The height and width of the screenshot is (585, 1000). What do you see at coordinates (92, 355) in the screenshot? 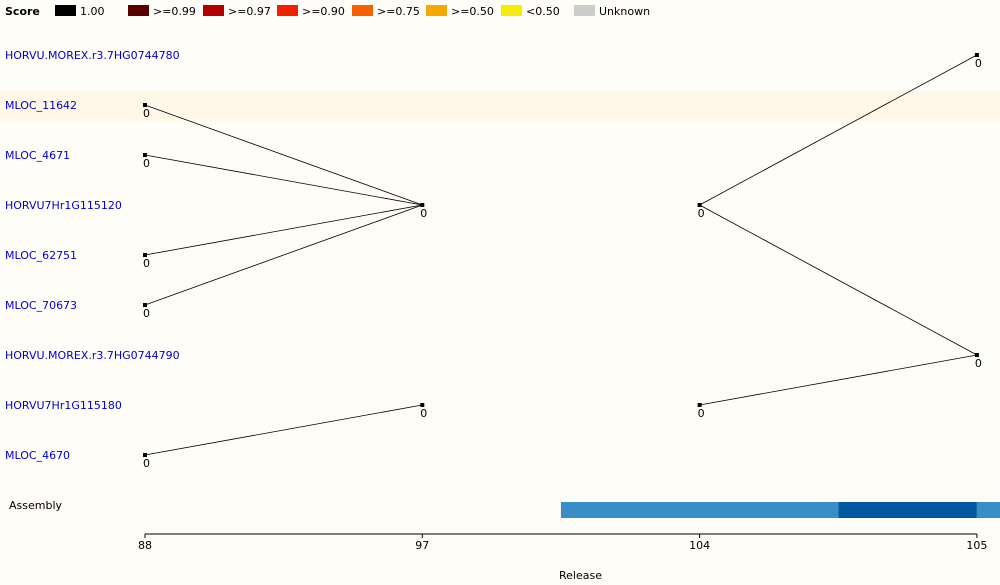
I see `gene-link: HORVU.MOREX.r3.7HG0744790` at bounding box center [92, 355].